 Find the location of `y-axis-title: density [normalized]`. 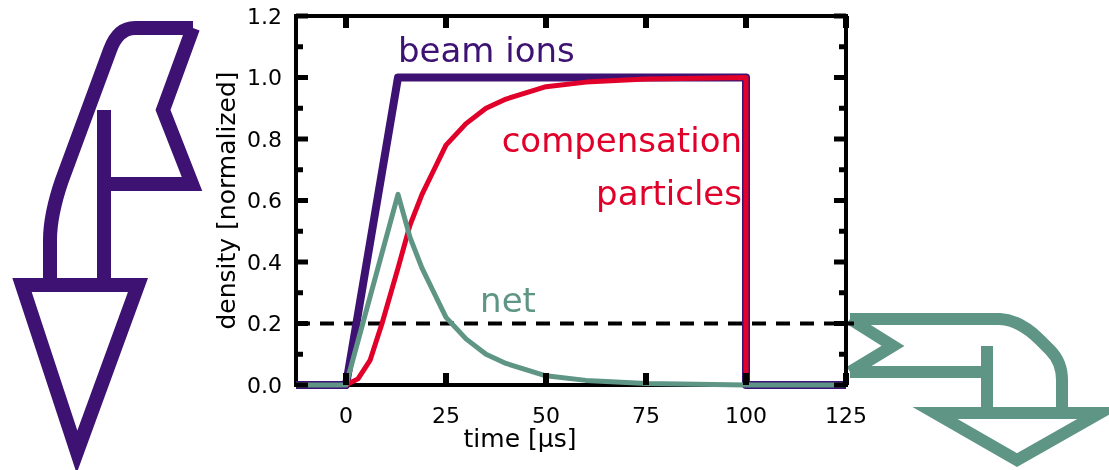

y-axis-title: density [normalized] is located at coordinates (226, 200).